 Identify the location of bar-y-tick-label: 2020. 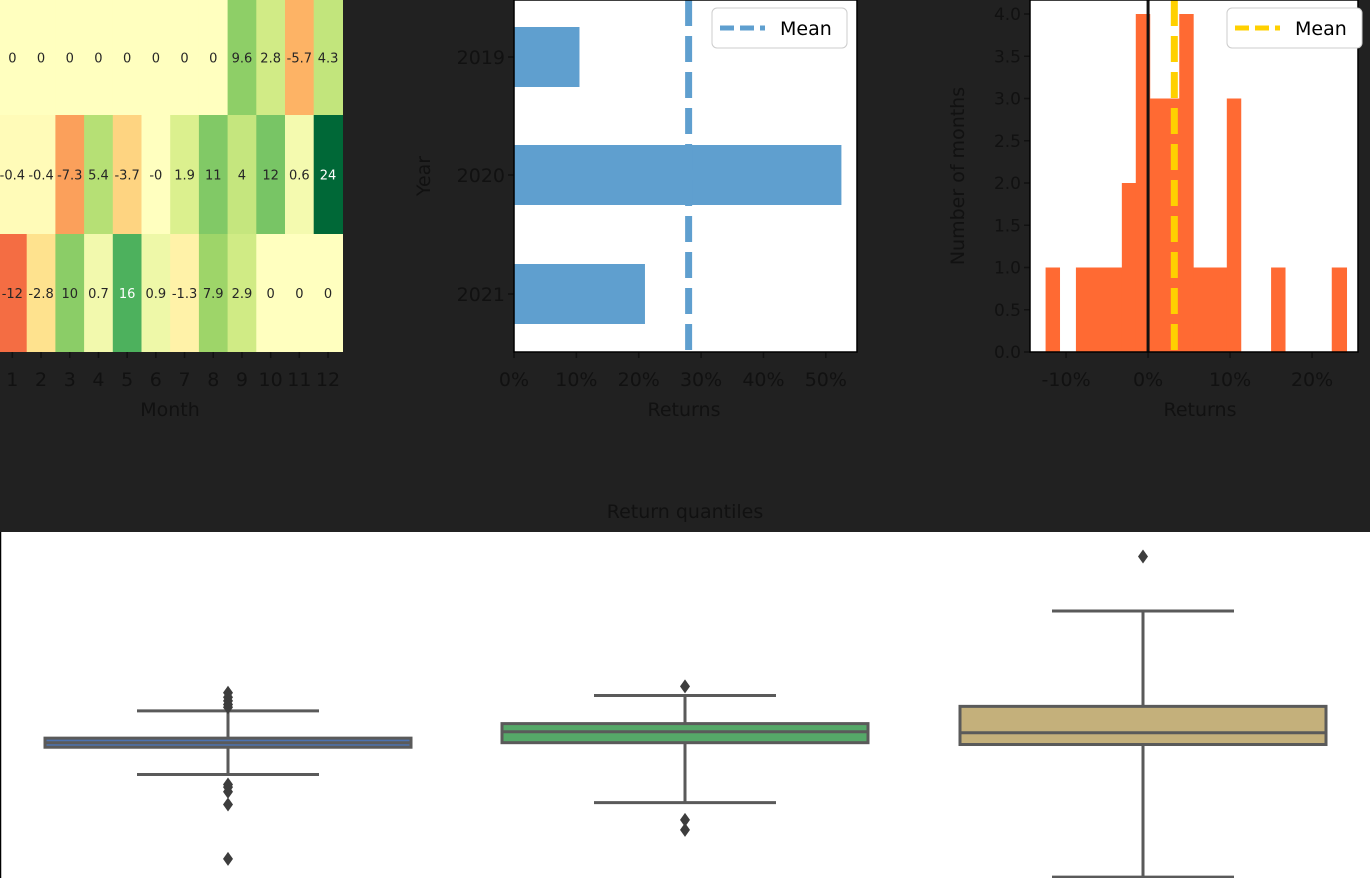
(481, 176).